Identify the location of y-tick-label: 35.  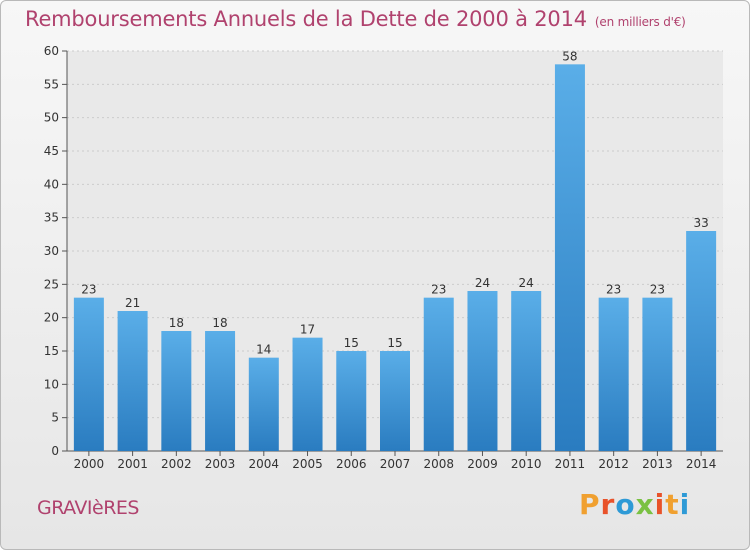
(51, 218).